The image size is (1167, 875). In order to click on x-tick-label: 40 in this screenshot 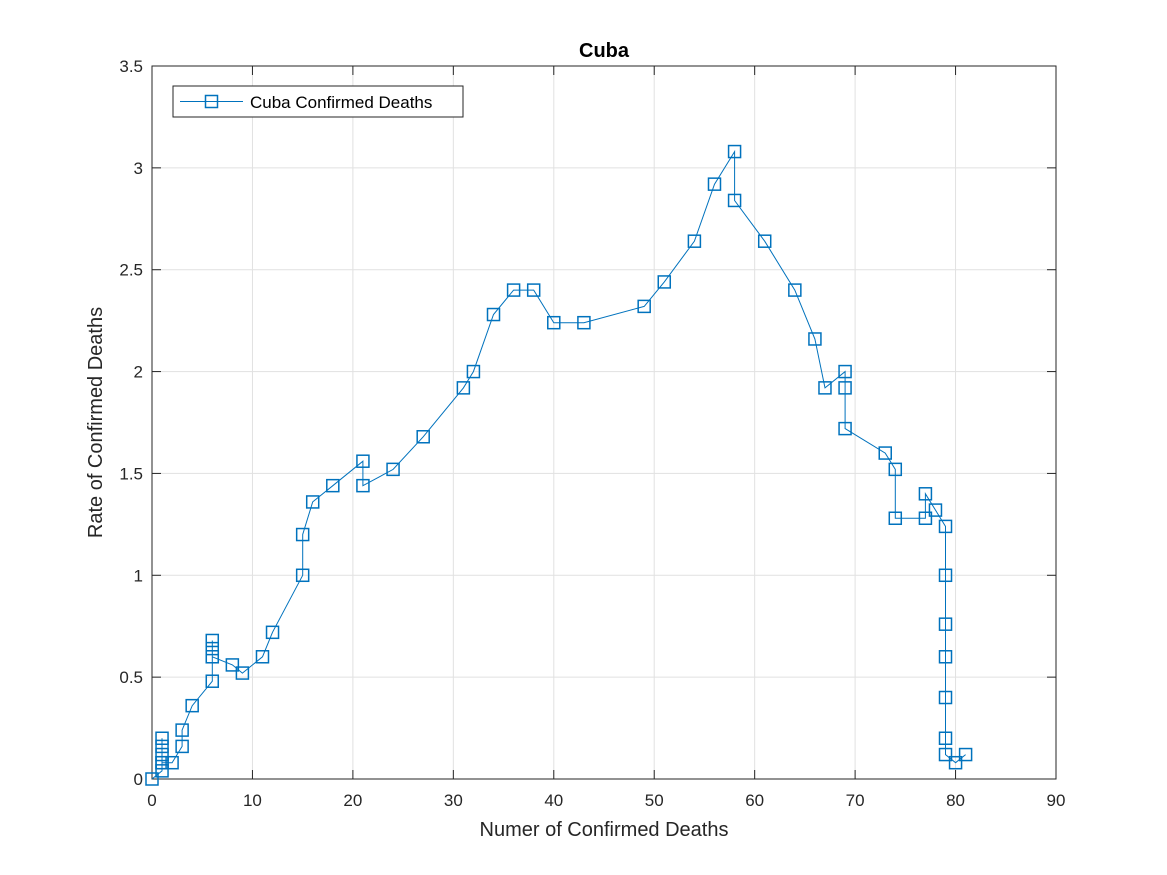, I will do `click(553, 800)`.